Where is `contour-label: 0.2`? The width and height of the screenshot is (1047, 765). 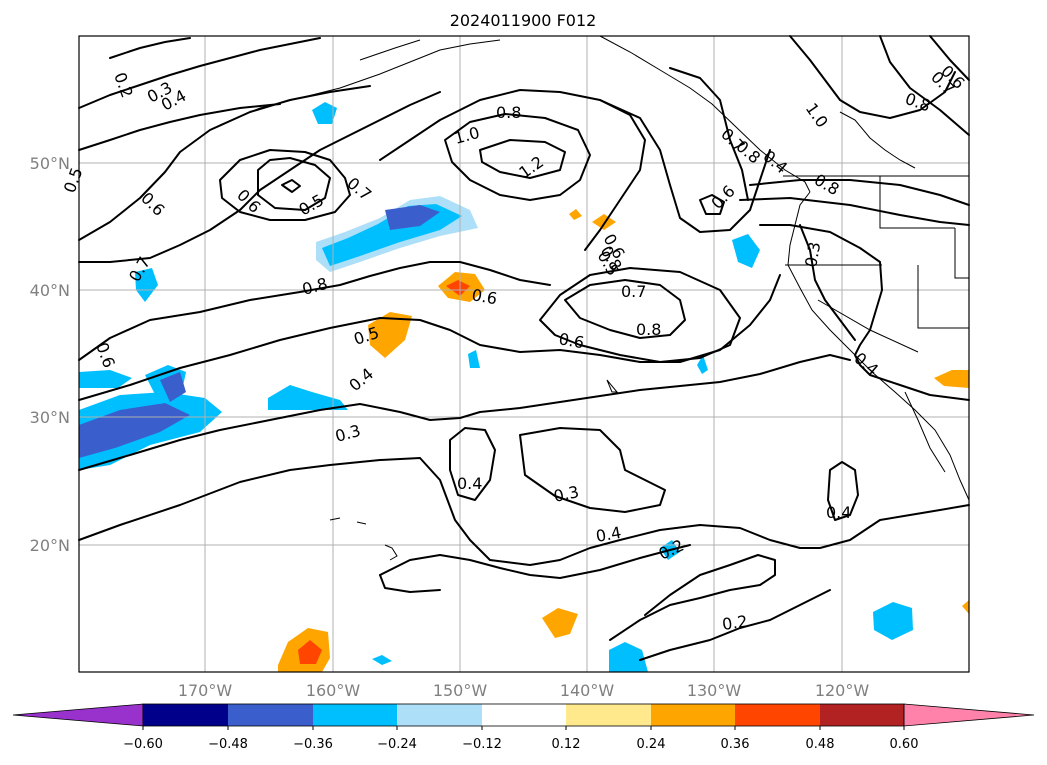 contour-label: 0.2 is located at coordinates (735, 623).